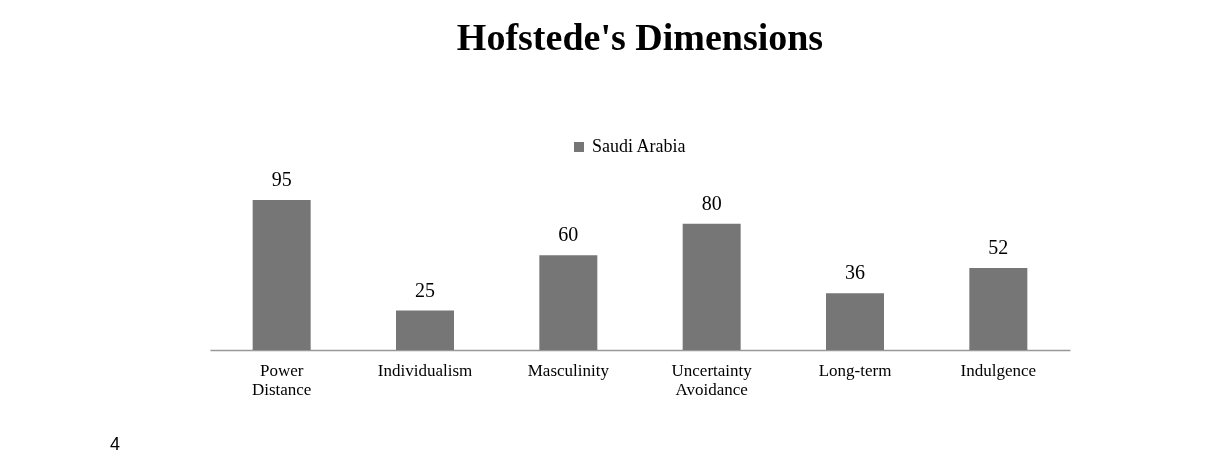  Describe the element at coordinates (998, 370) in the screenshot. I see `x-tick-label: Indulgence` at that location.